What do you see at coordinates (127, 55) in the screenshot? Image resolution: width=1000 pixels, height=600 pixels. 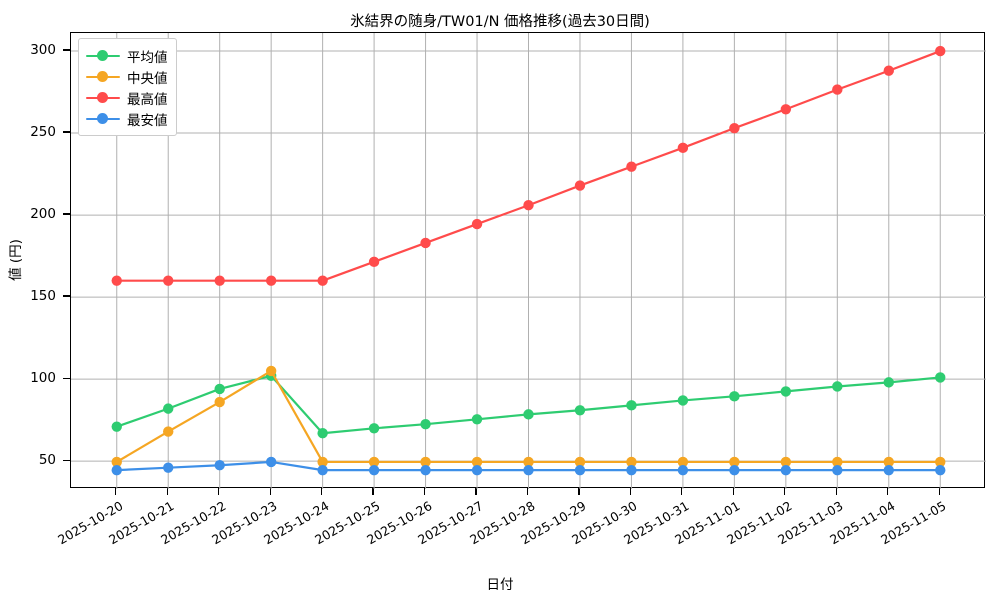 I see `legend-item: 平均値` at bounding box center [127, 55].